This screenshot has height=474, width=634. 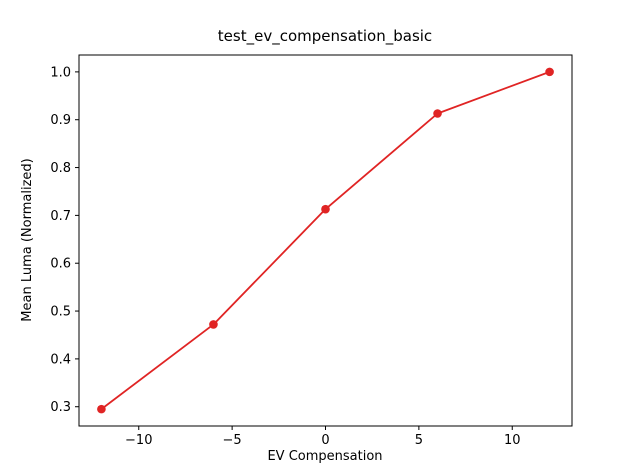 I want to click on x-axis-label: EV Compensation, so click(x=324, y=456).